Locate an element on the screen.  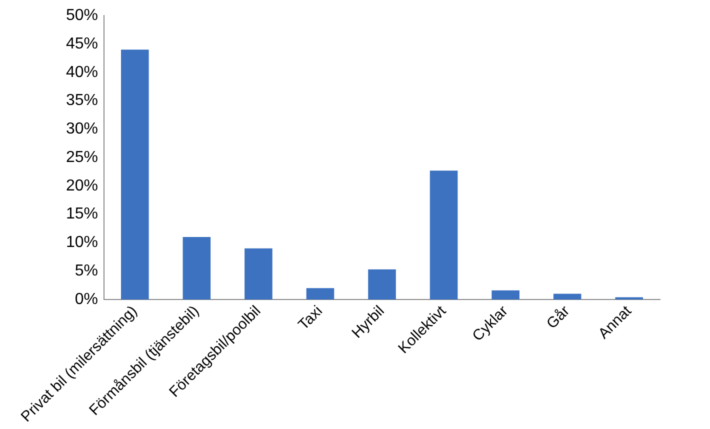
y-tick-label: 50% is located at coordinates (82, 15).